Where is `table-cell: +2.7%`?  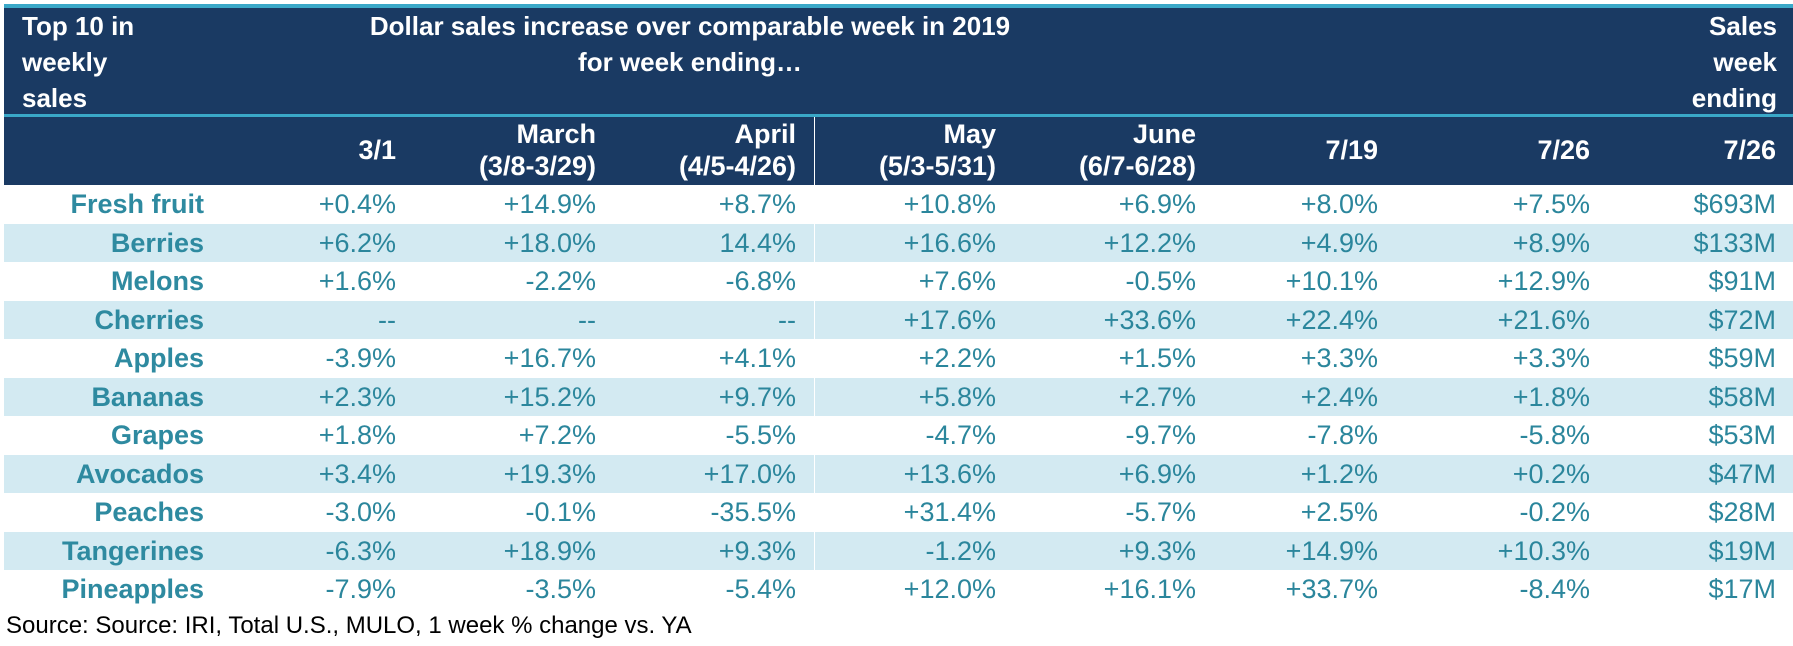
table-cell: +2.7% is located at coordinates (1157, 396).